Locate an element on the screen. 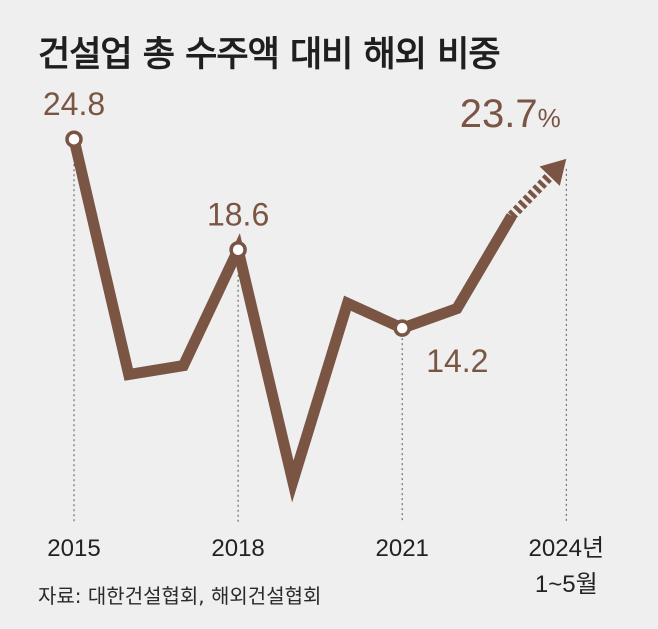  data-label: 23.7% is located at coordinates (510, 114).